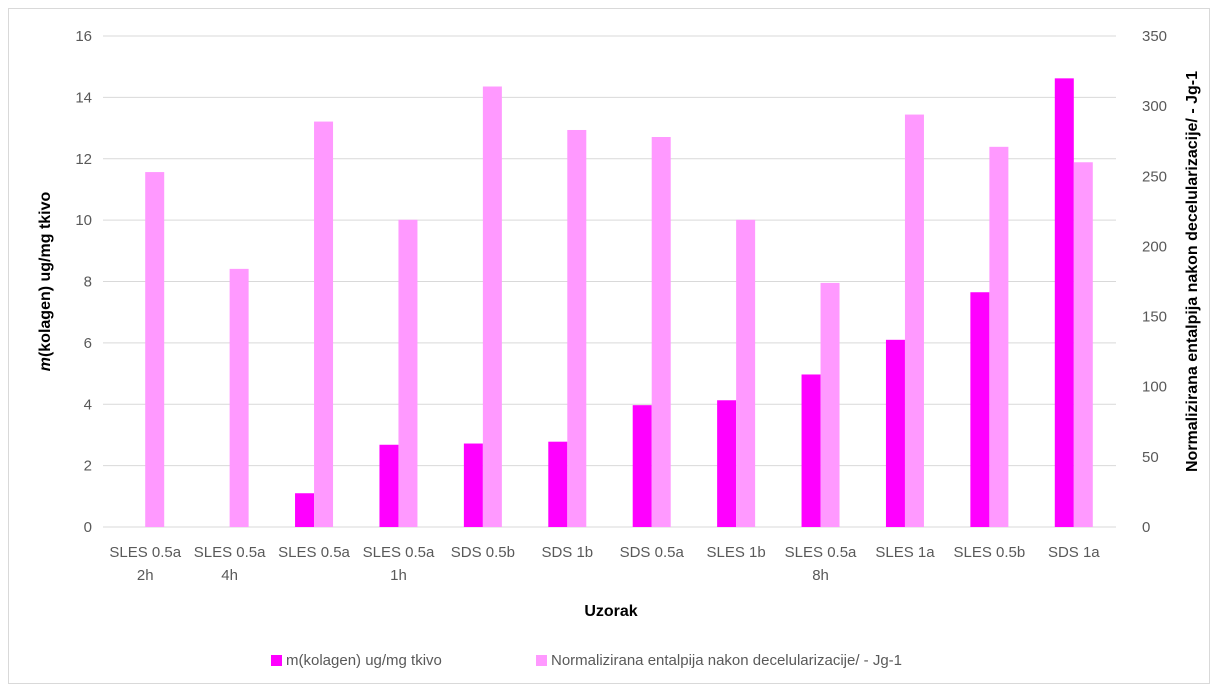 The width and height of the screenshot is (1220, 693). What do you see at coordinates (1154, 36) in the screenshot?
I see `y-right-tick-label: 350` at bounding box center [1154, 36].